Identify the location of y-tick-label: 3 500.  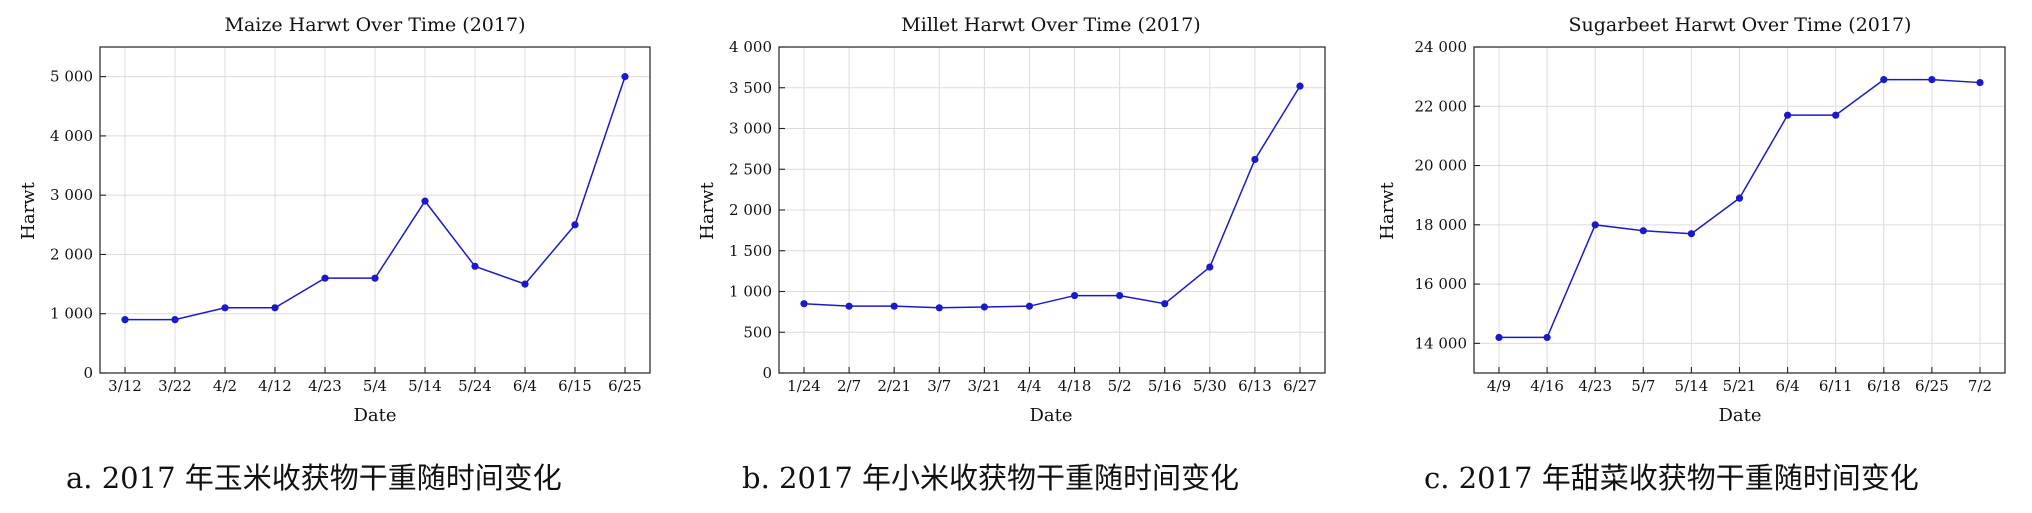
(750, 88).